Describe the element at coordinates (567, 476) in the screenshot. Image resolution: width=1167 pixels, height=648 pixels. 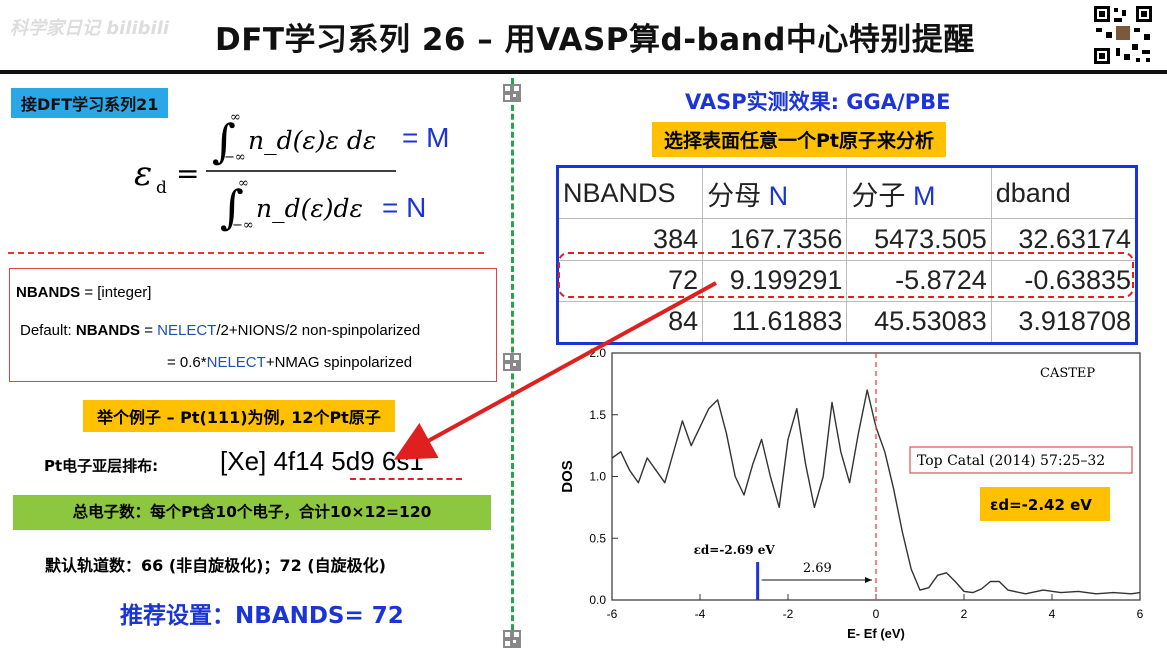
I see `y-axis-label: DOS` at that location.